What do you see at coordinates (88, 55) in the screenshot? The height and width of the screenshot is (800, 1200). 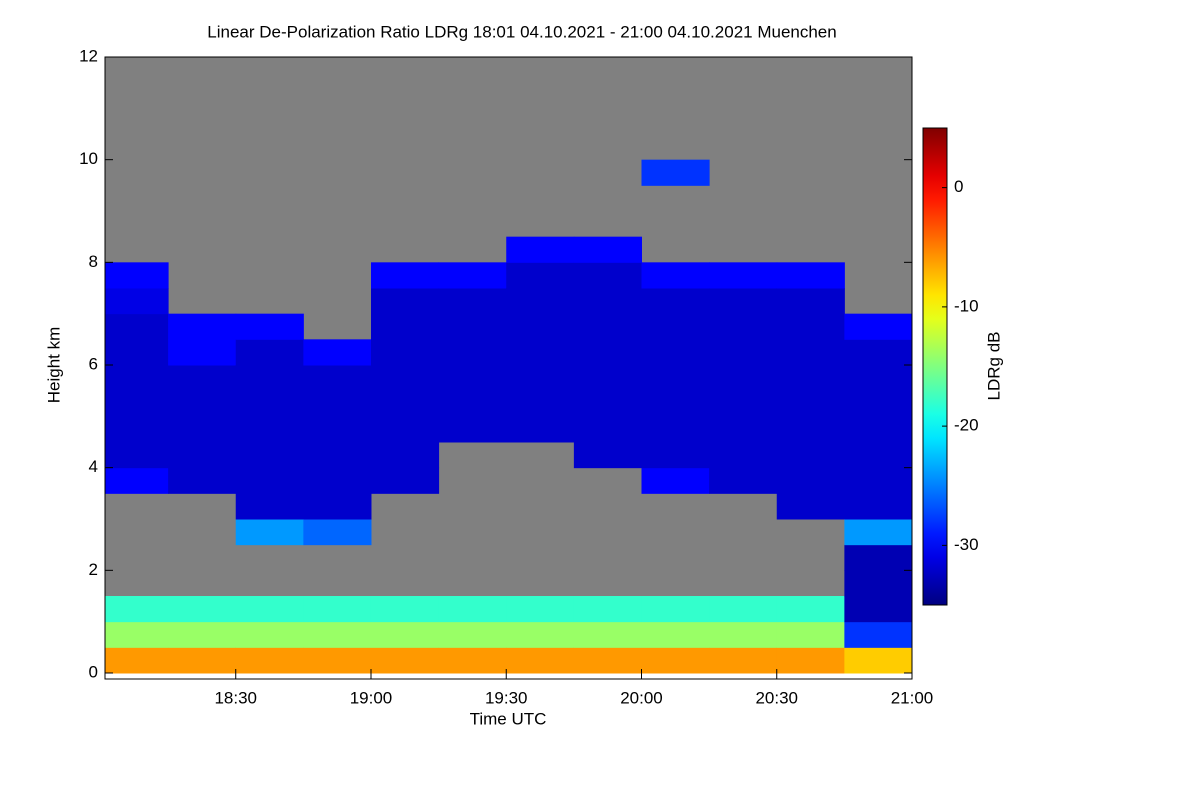 I see `y-tick-label: 12` at bounding box center [88, 55].